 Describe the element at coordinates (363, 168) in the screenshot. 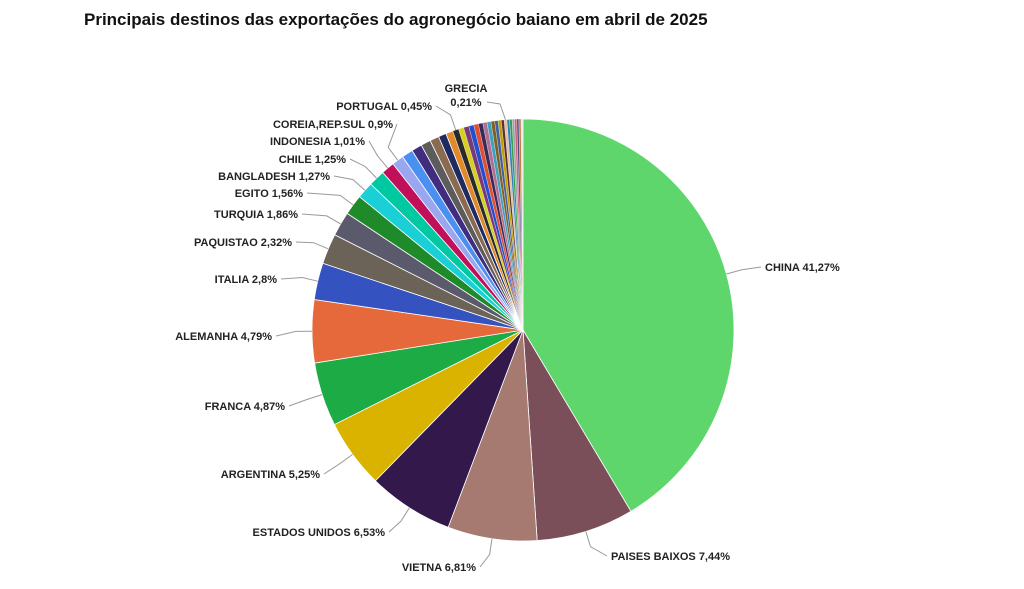

I see `leader-line-chile` at that location.